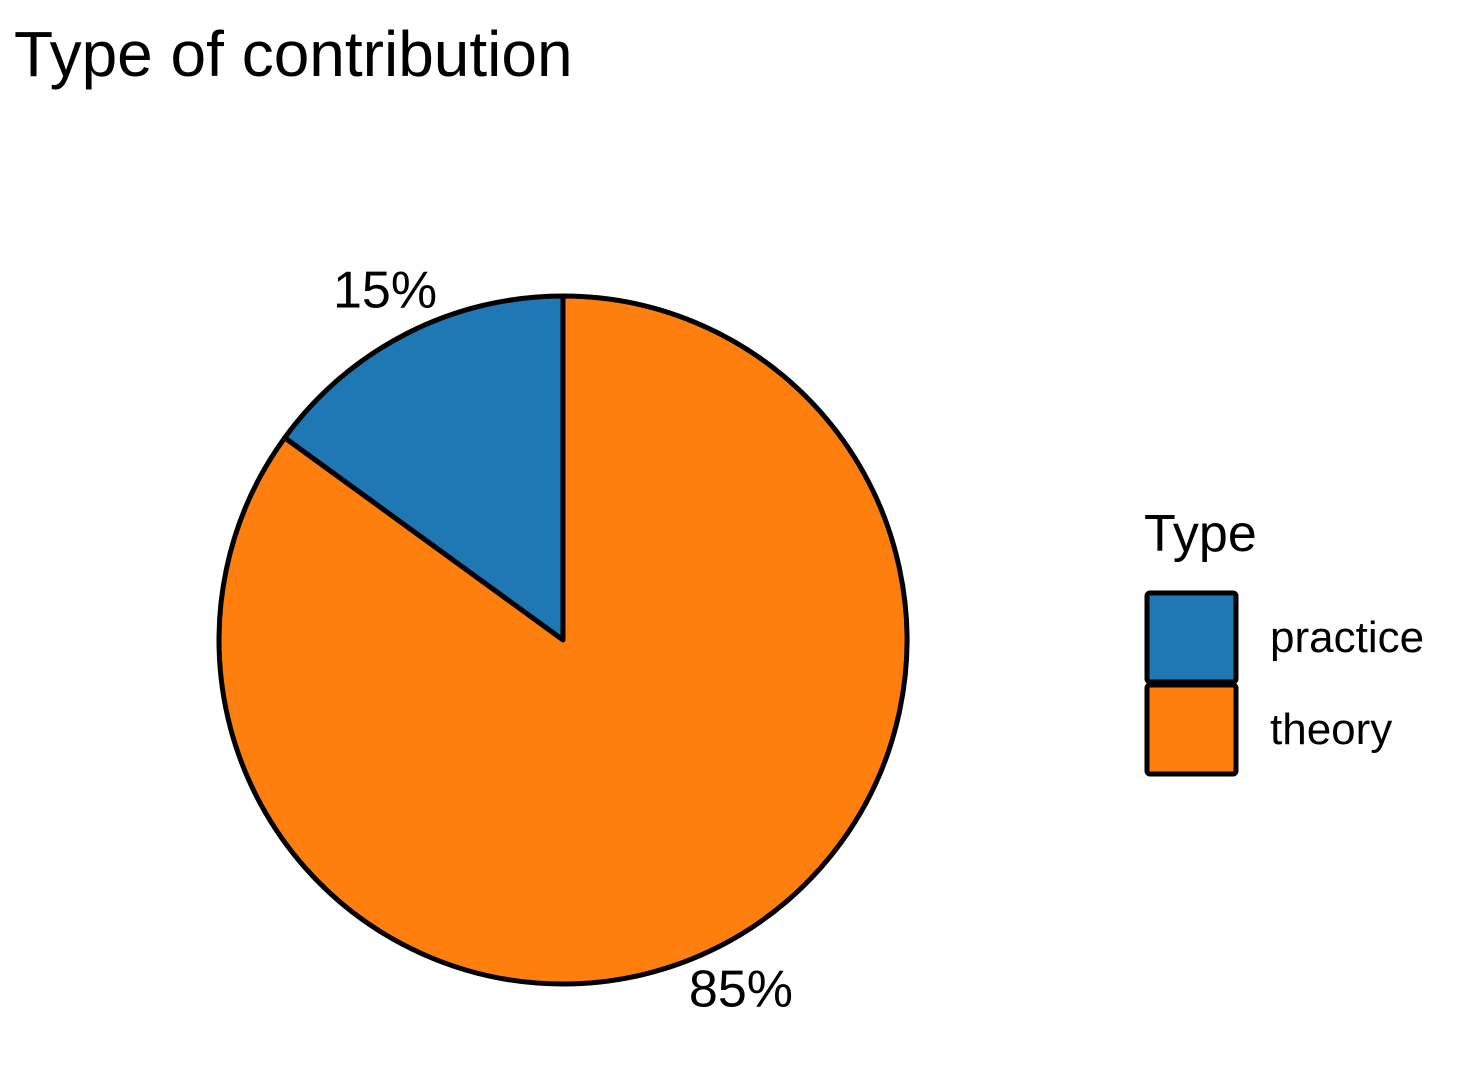 This screenshot has width=1457, height=1086. What do you see at coordinates (293, 54) in the screenshot?
I see `chart-title: Type of contribution` at bounding box center [293, 54].